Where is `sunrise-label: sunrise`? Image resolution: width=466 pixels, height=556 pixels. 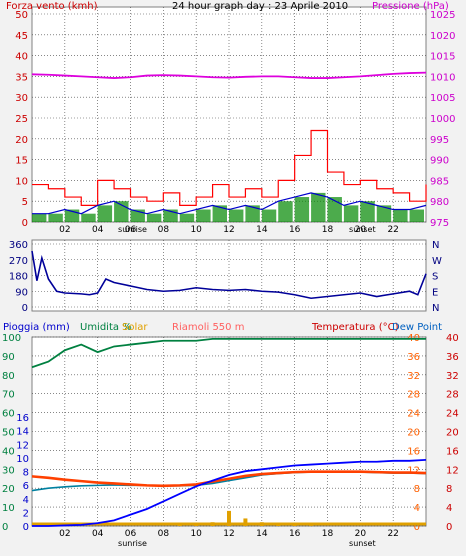
sunrise-label: sunrise is located at coordinates (132, 229).